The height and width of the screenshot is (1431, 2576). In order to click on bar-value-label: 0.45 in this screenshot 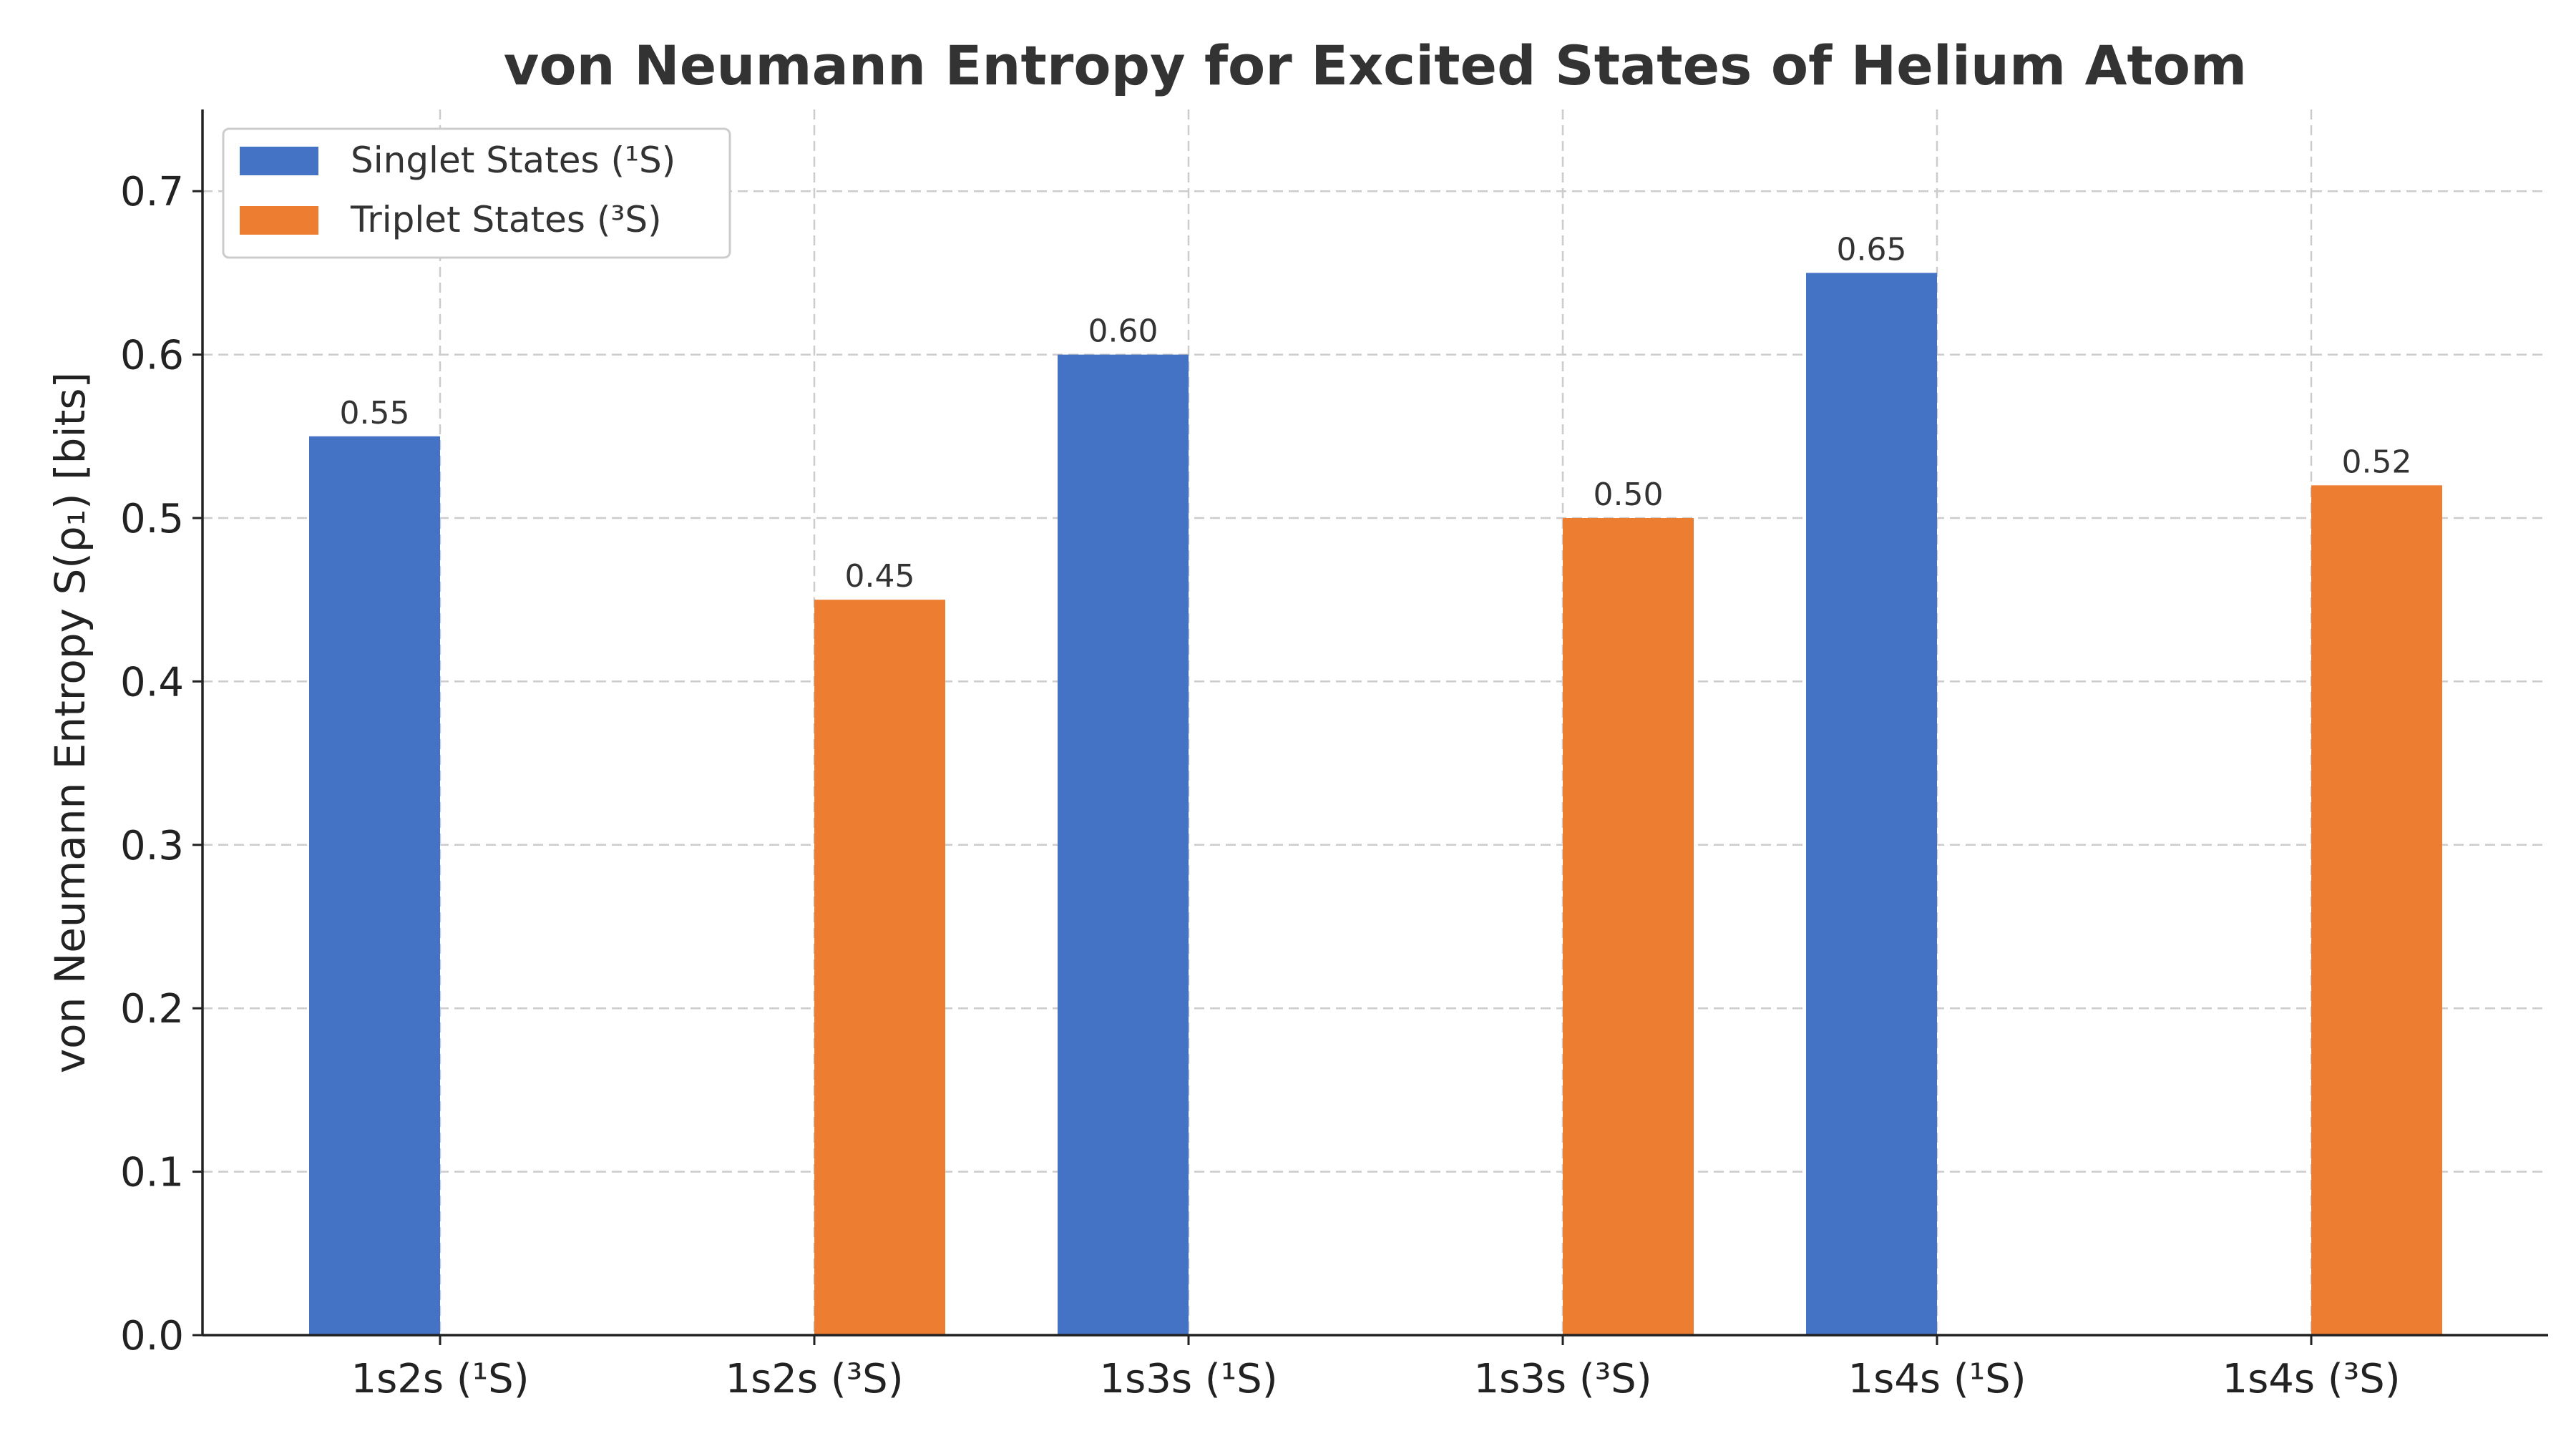, I will do `click(880, 576)`.